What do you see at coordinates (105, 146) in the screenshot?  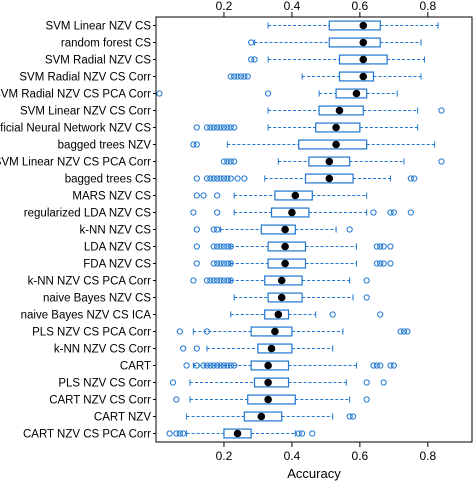 I see `row-label: bagged trees NZV` at bounding box center [105, 146].